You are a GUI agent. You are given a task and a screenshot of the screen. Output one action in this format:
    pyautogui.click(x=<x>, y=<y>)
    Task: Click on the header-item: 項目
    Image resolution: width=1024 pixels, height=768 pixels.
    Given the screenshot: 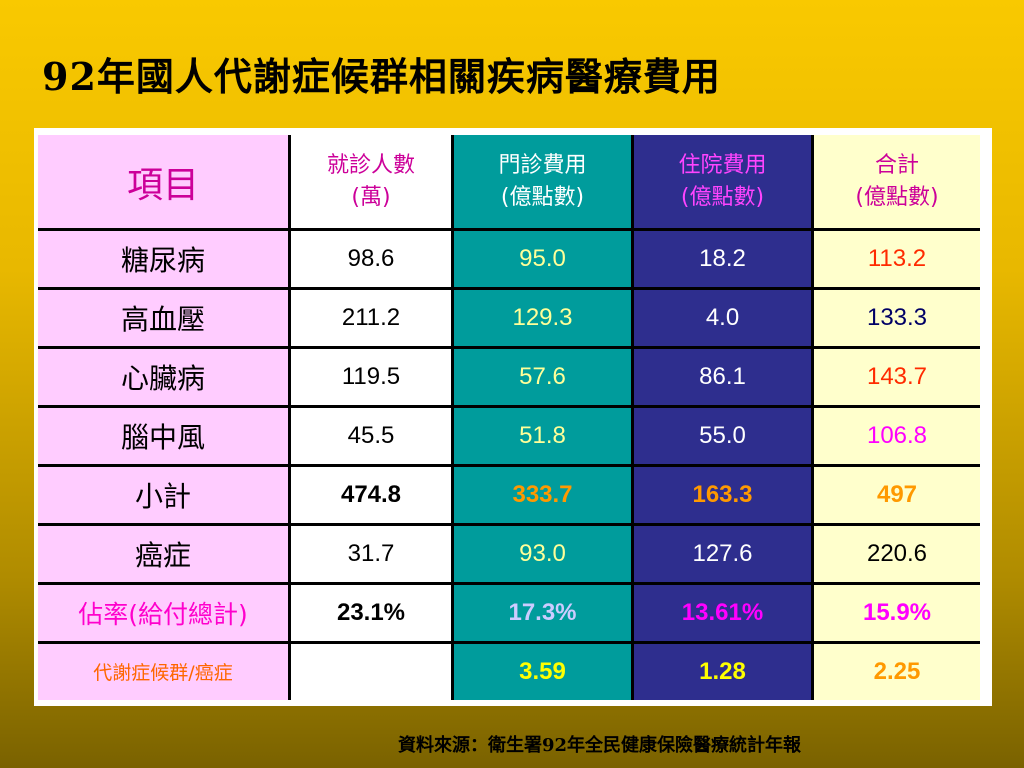 What is the action you would take?
    pyautogui.click(x=164, y=183)
    